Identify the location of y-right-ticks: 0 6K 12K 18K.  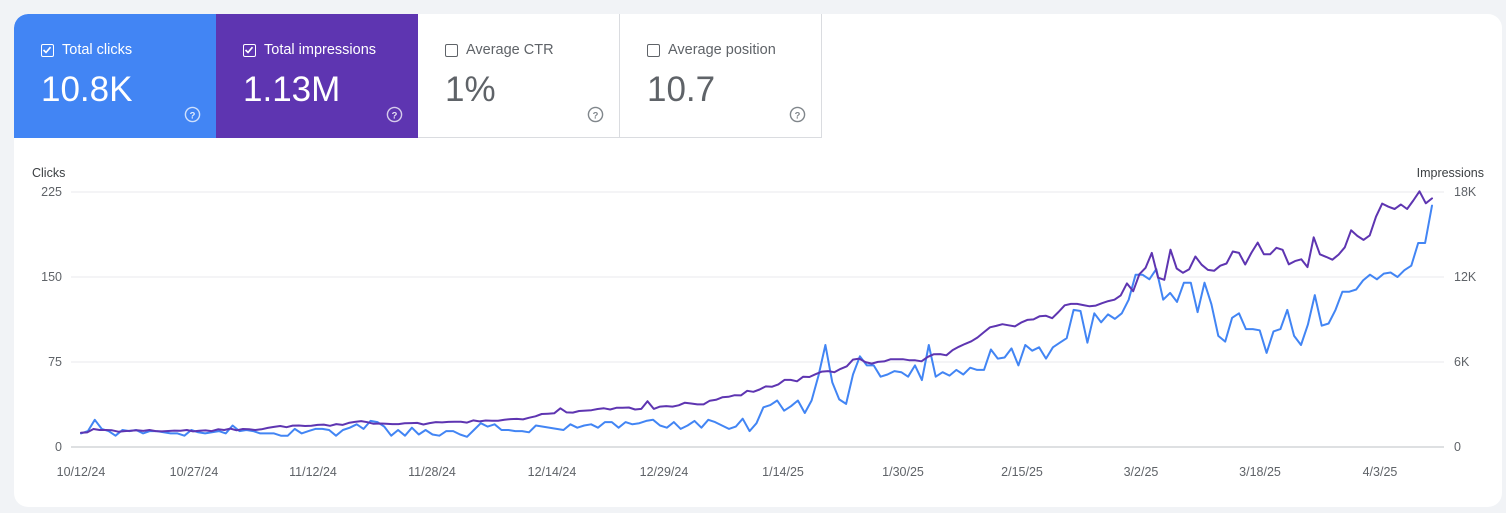
(1465, 319).